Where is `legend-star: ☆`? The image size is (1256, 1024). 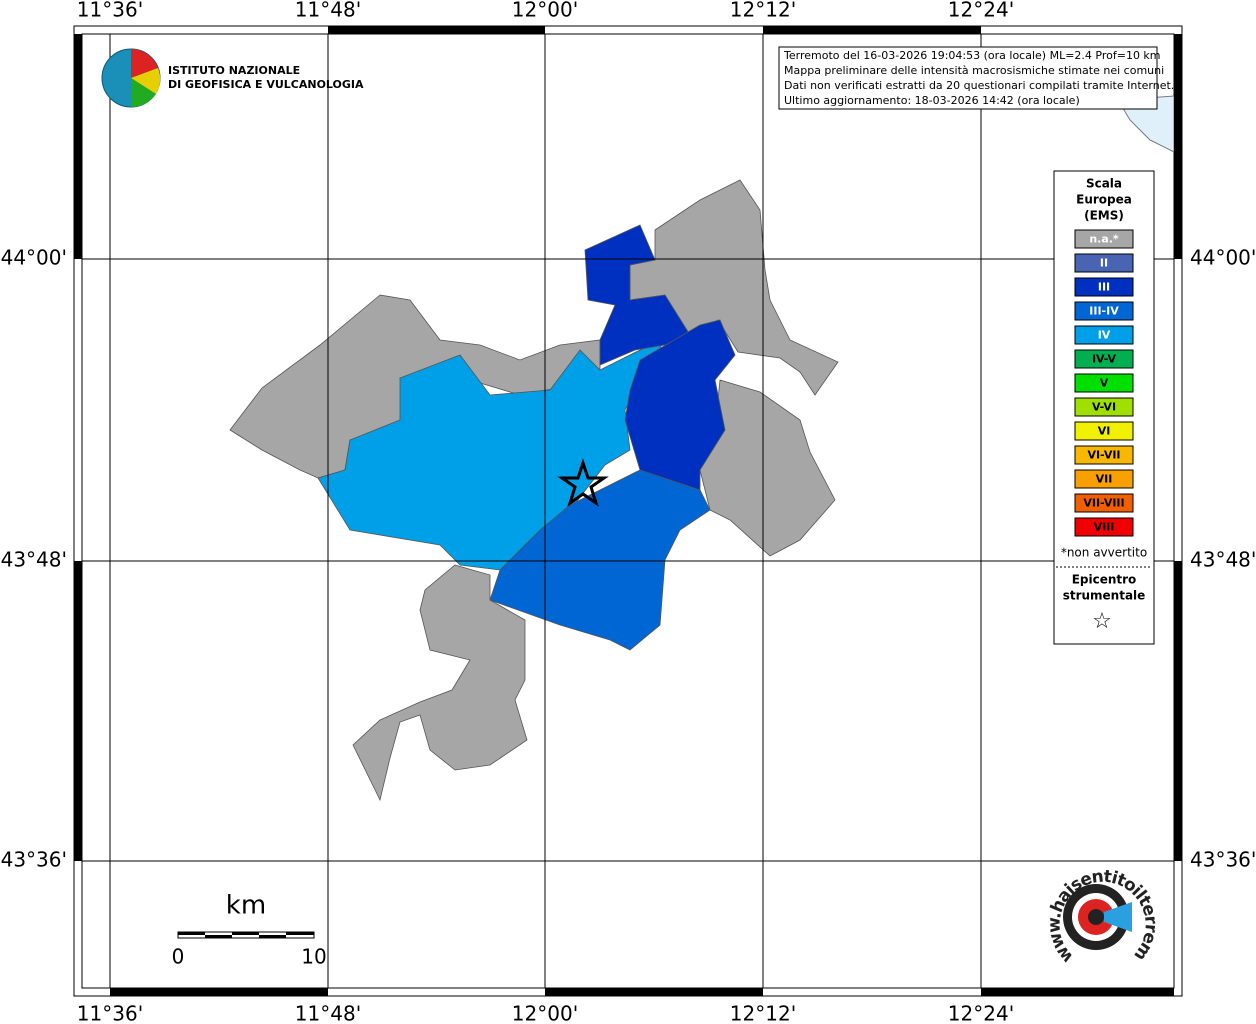 legend-star: ☆ is located at coordinates (1102, 621).